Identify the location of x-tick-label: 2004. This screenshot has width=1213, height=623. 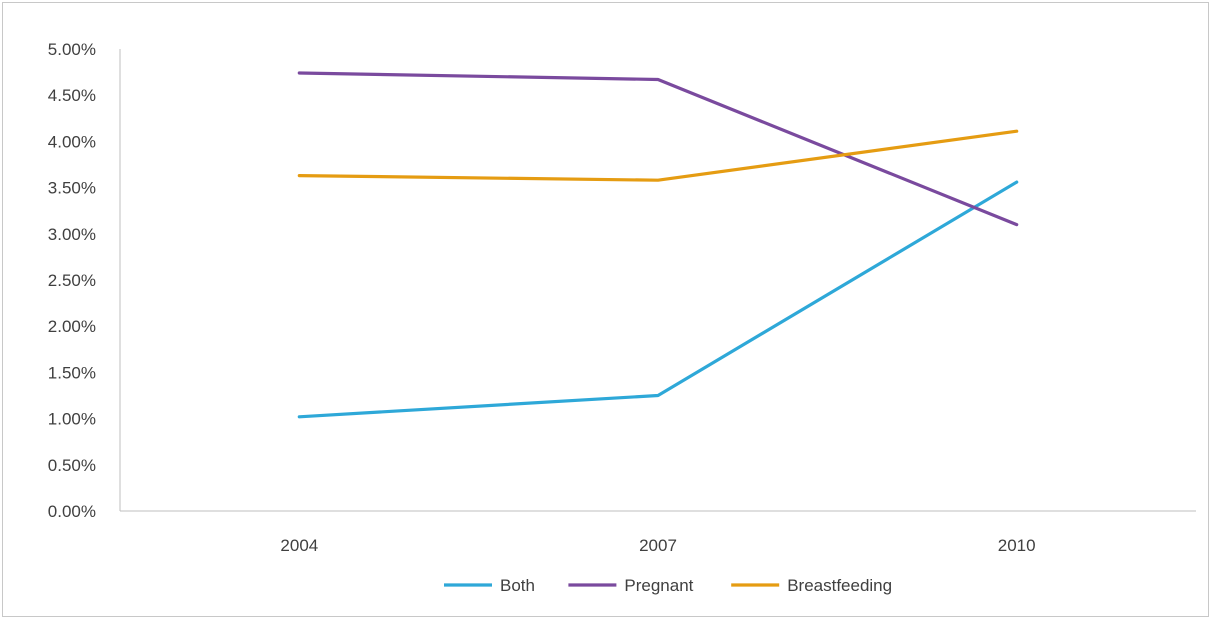
(299, 545).